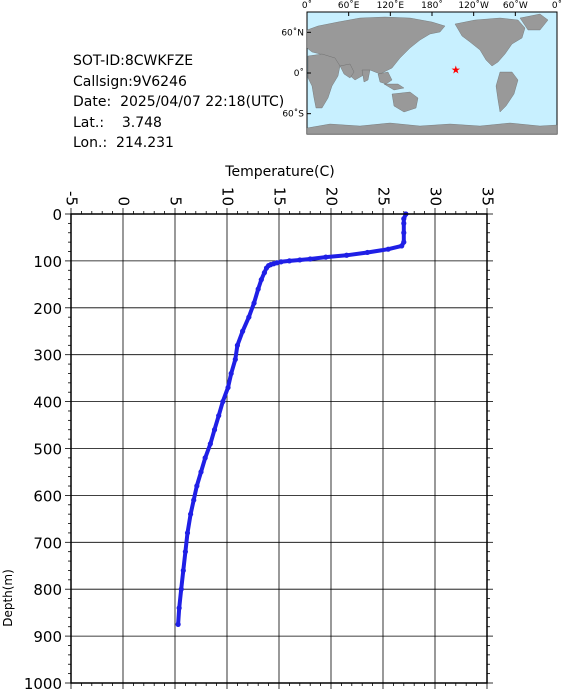  What do you see at coordinates (72, 198) in the screenshot?
I see `x-tick-label: -5` at bounding box center [72, 198].